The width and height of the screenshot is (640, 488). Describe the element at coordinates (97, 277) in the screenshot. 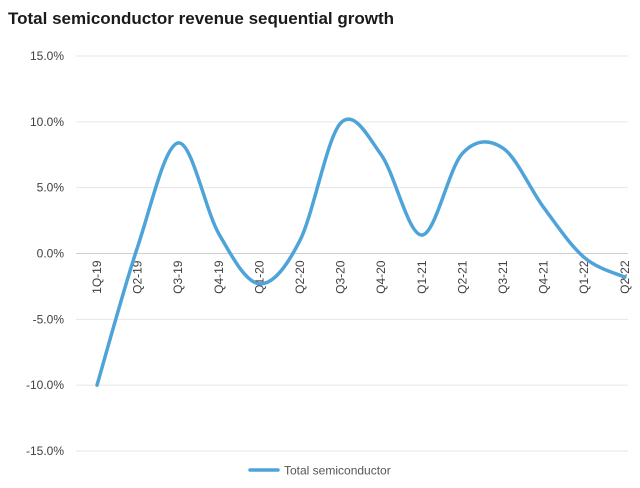

I see `x-tick-label: 1Q-19` at that location.